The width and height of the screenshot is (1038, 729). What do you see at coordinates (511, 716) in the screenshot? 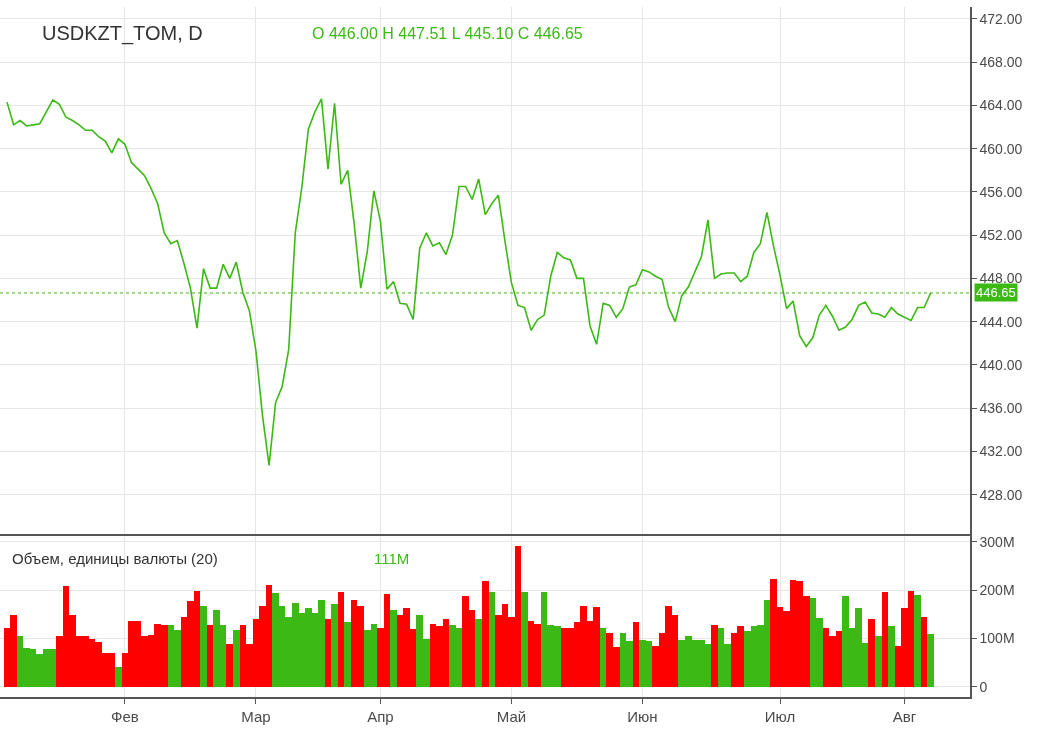
I see `x-tick-label: Май` at bounding box center [511, 716].